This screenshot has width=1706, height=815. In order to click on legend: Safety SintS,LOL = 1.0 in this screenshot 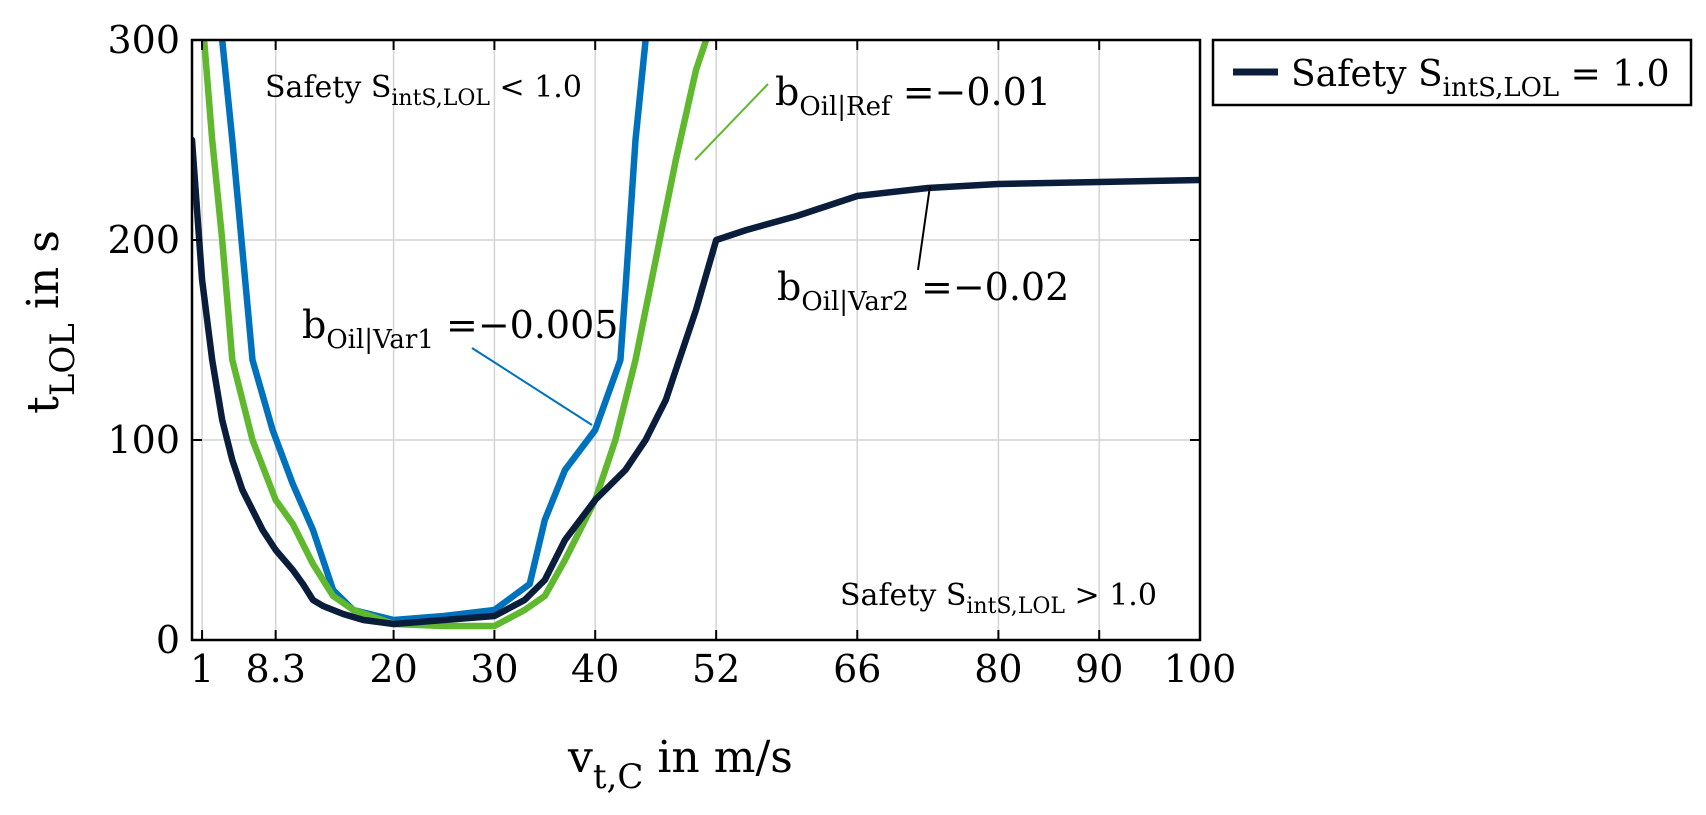, I will do `click(1452, 72)`.